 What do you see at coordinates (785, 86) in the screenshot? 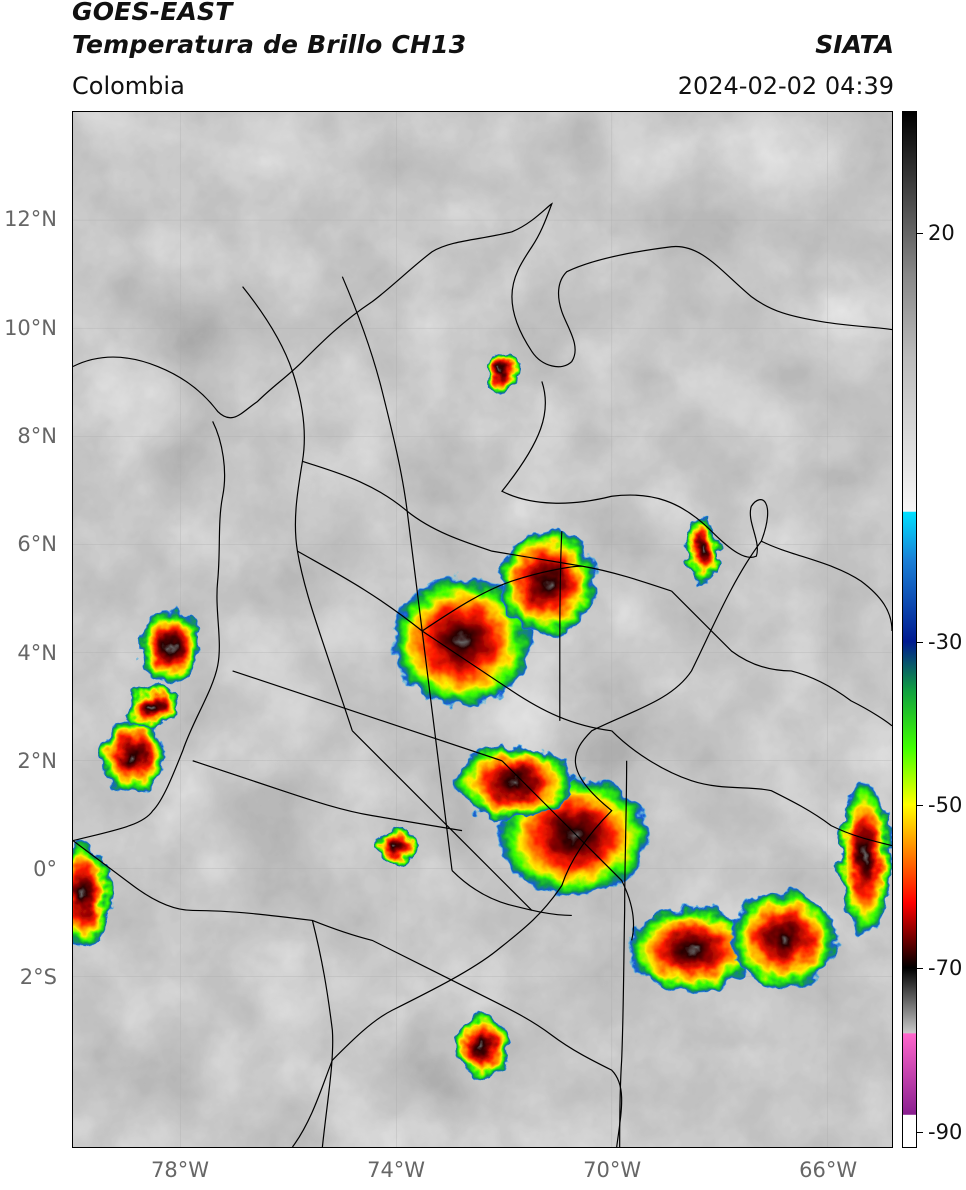
I see `datetime-label: 2024-02-02 04:39` at bounding box center [785, 86].